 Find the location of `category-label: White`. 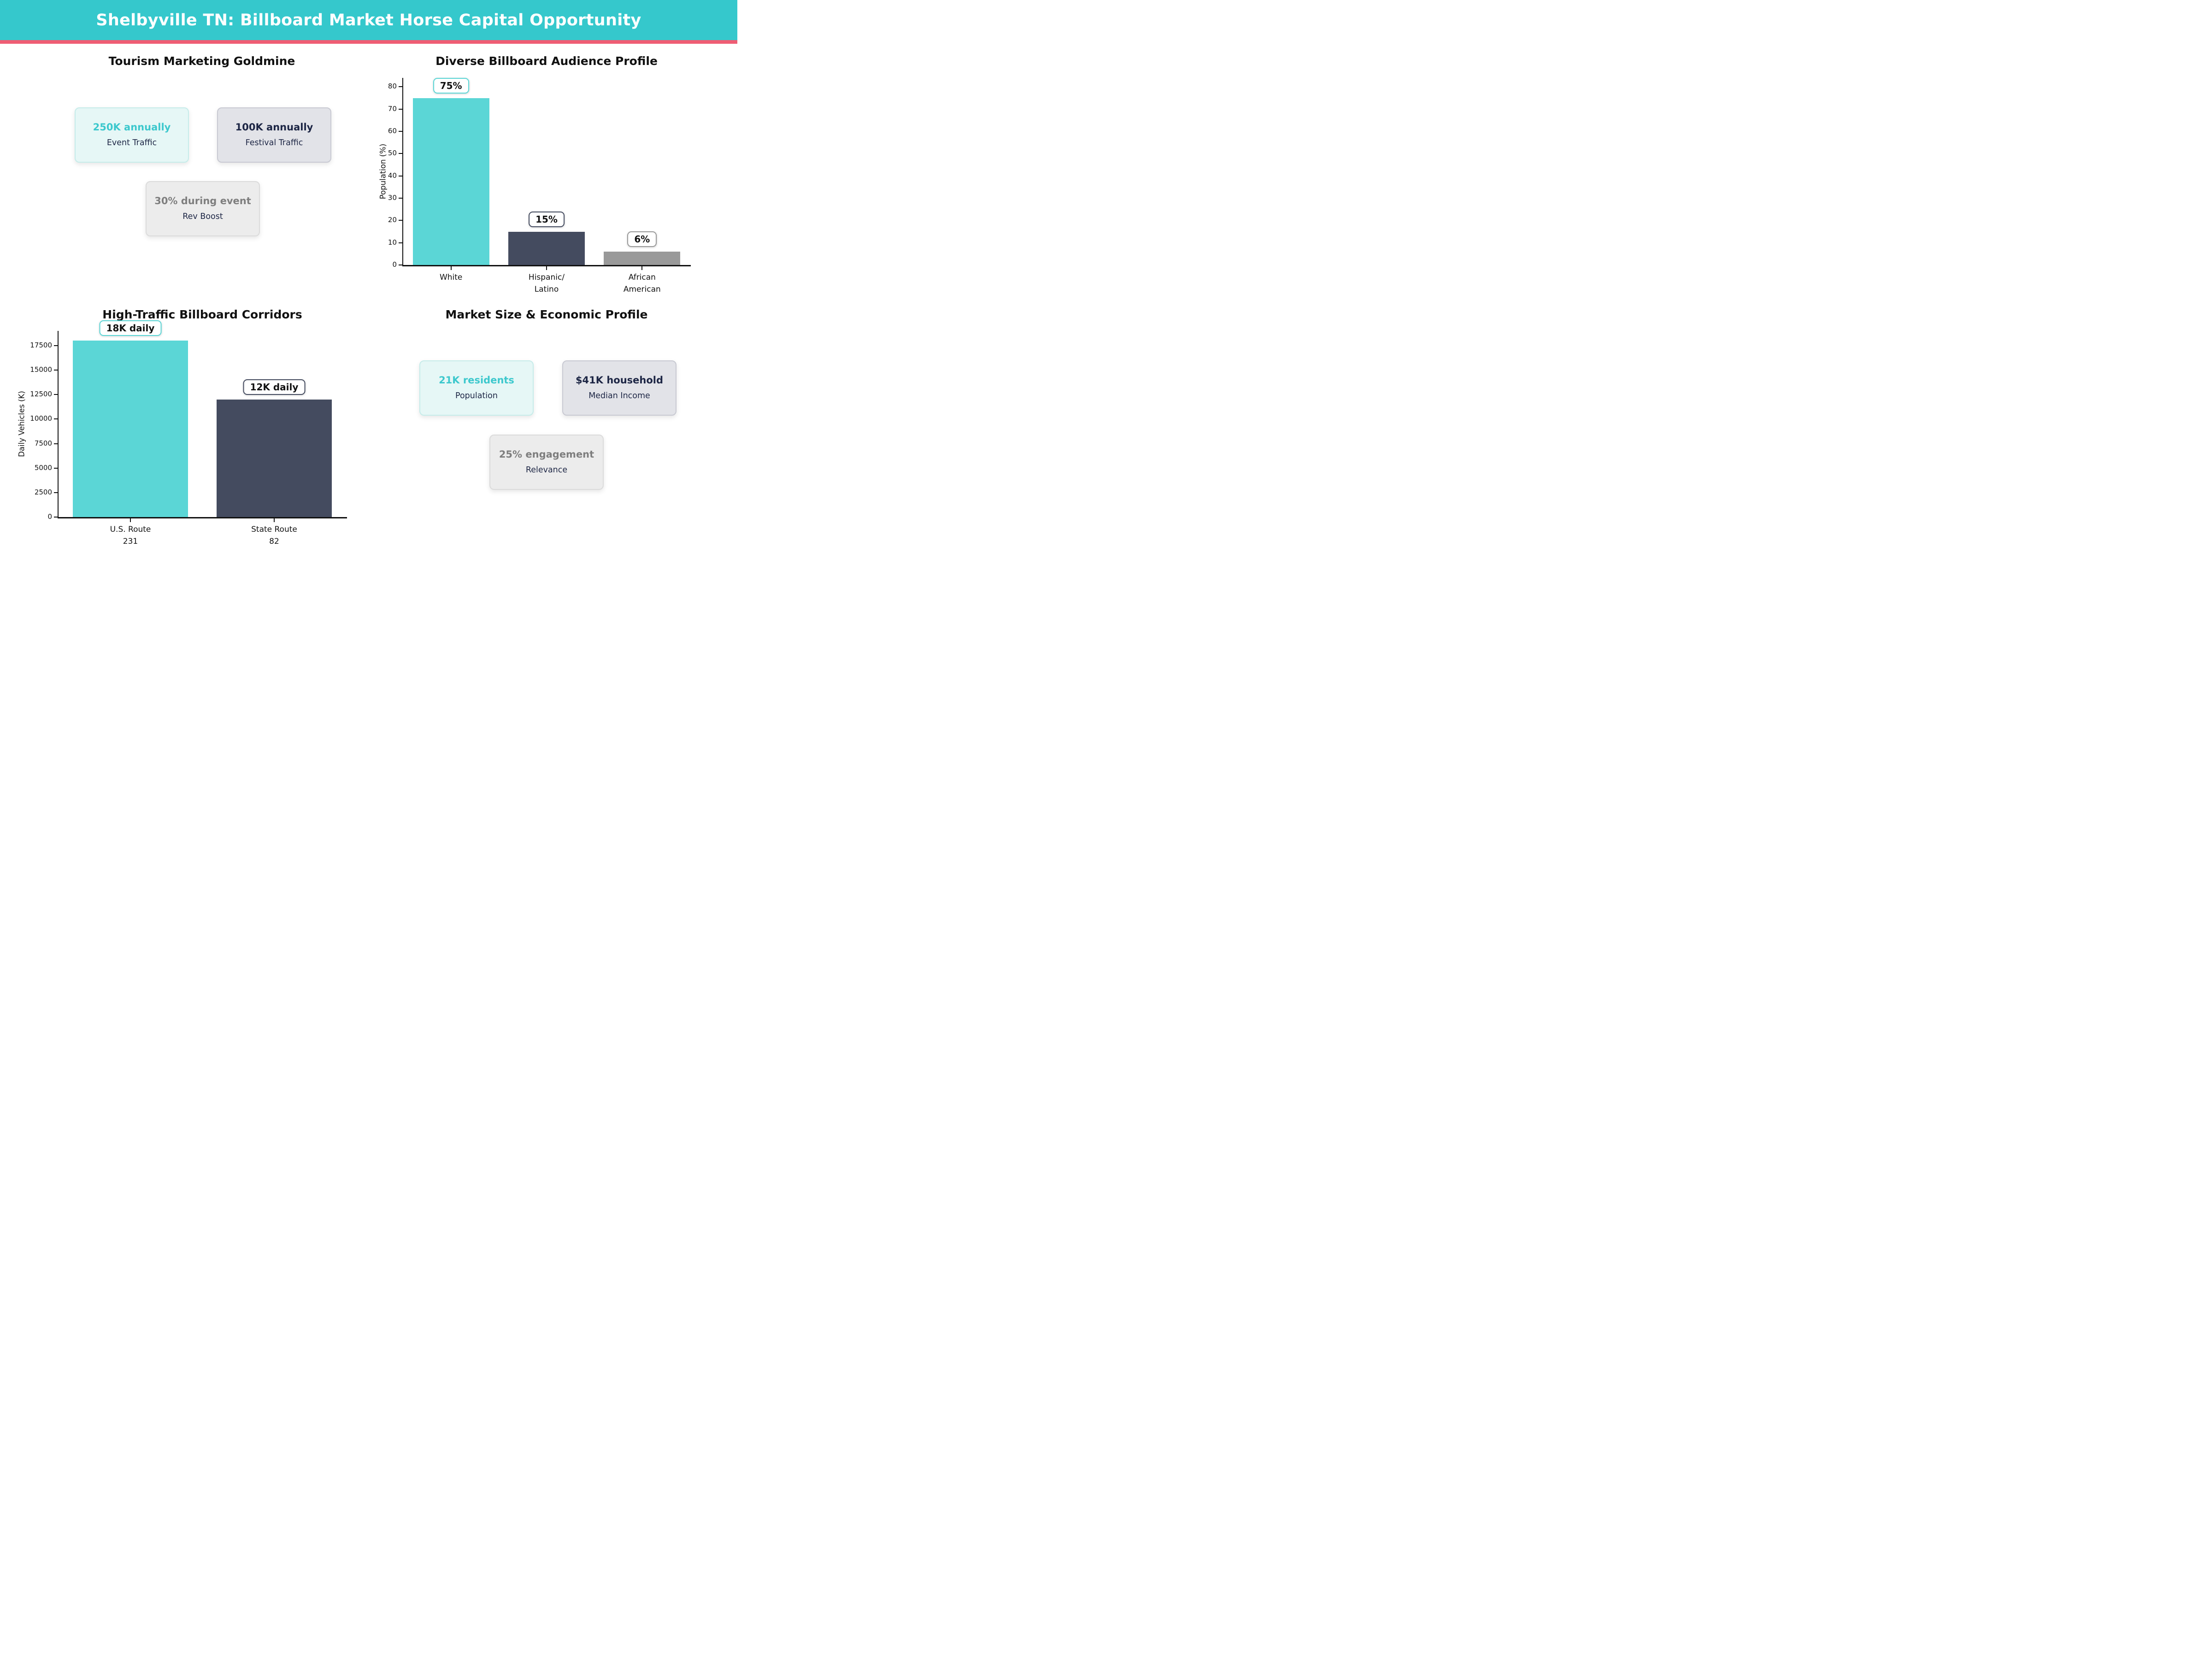

category-label: White is located at coordinates (451, 278).